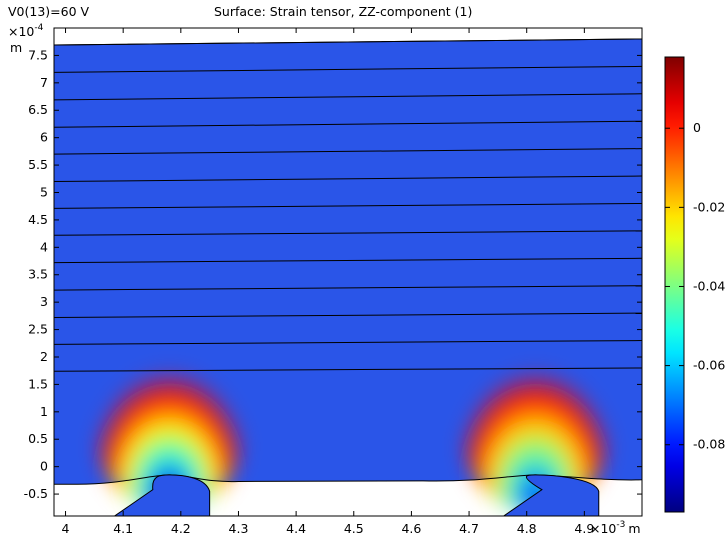 This screenshot has width=728, height=541. I want to click on y-tick-label: 3.5, so click(38, 274).